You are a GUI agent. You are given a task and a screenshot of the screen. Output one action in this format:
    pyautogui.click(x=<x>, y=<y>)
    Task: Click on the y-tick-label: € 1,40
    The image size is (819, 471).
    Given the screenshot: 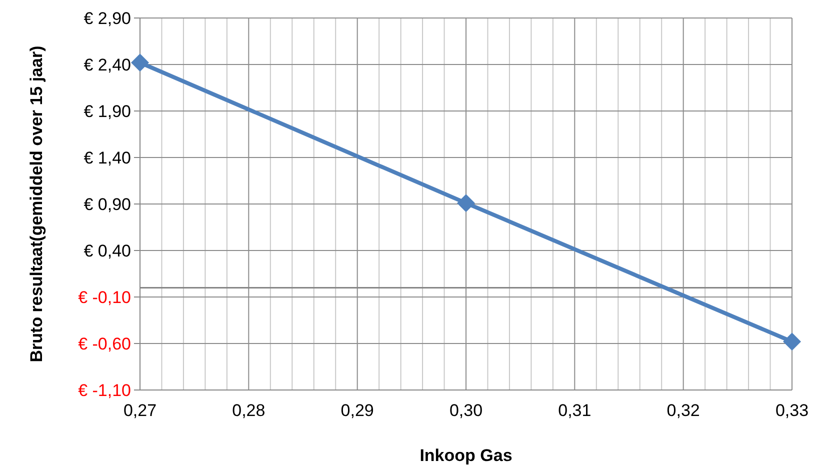 What is the action you would take?
    pyautogui.click(x=107, y=158)
    